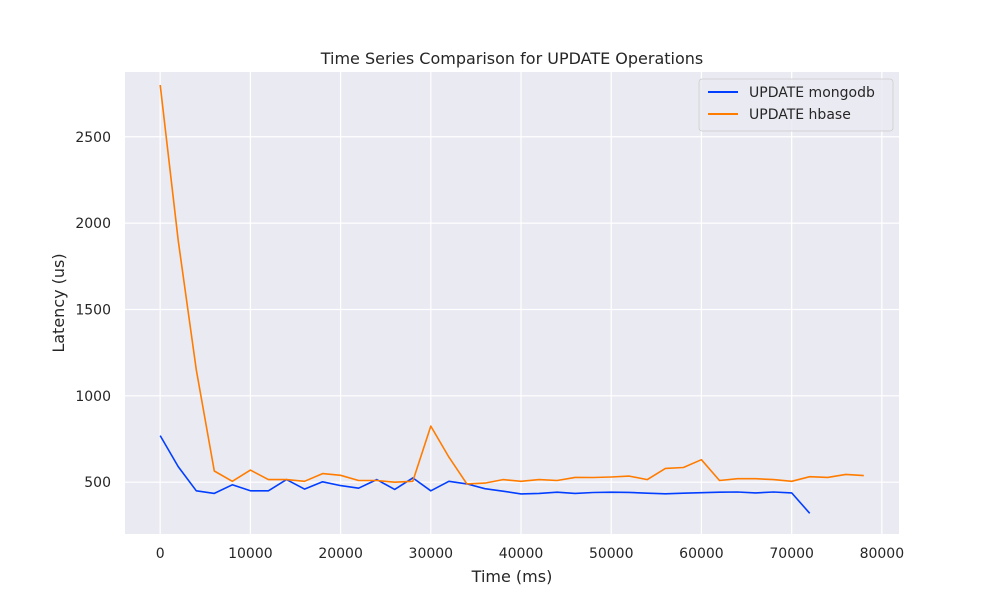 The width and height of the screenshot is (1000, 600). I want to click on y-tick-label: 2500, so click(93, 138).